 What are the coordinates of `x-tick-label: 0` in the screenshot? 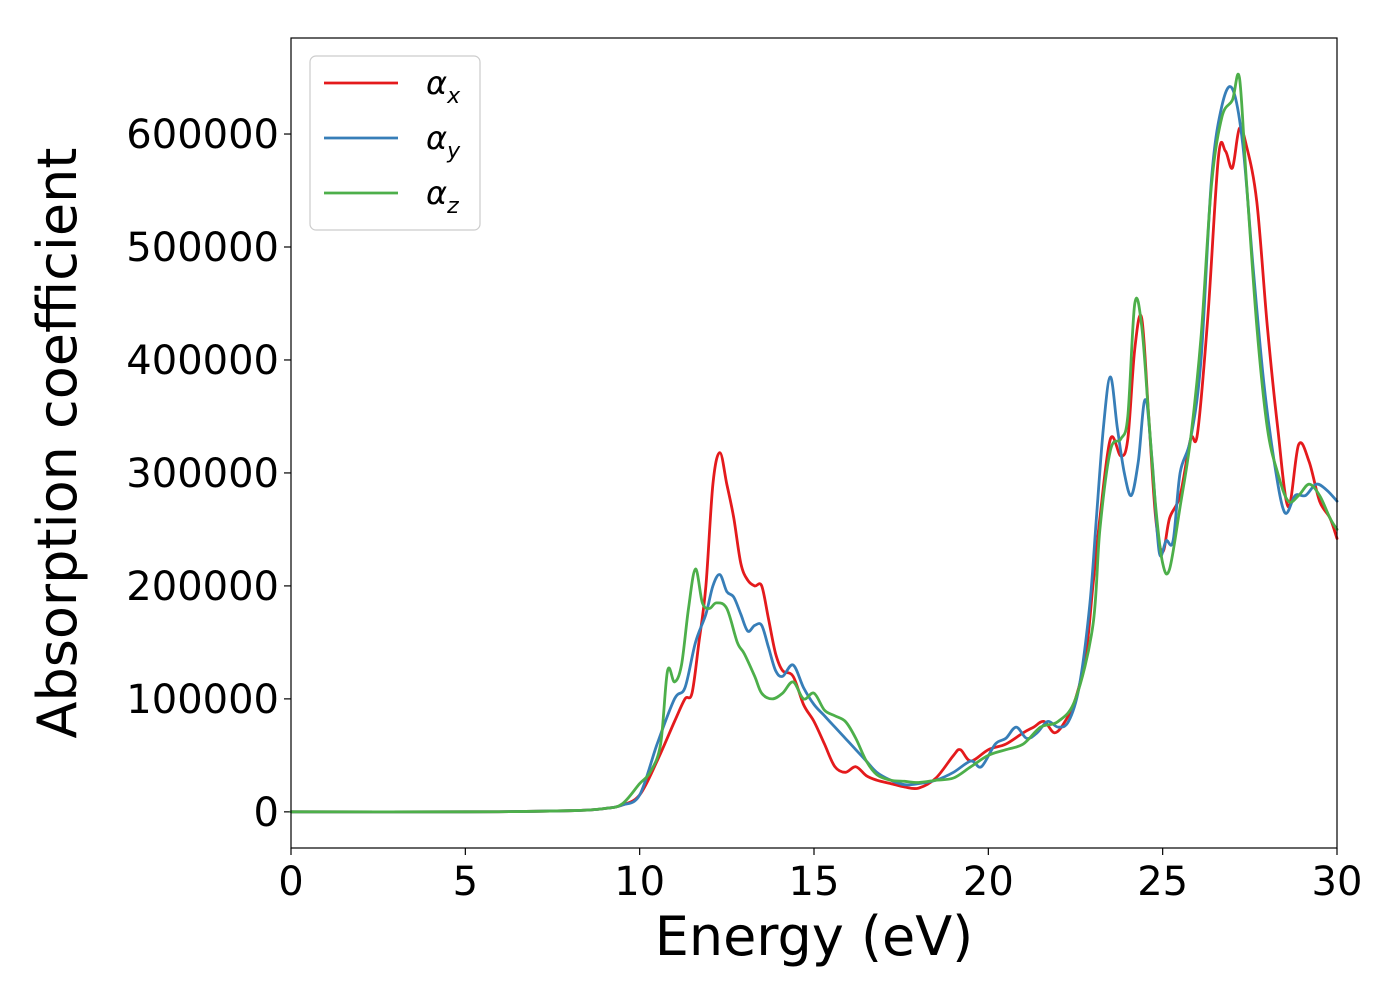 It's located at (290, 882).